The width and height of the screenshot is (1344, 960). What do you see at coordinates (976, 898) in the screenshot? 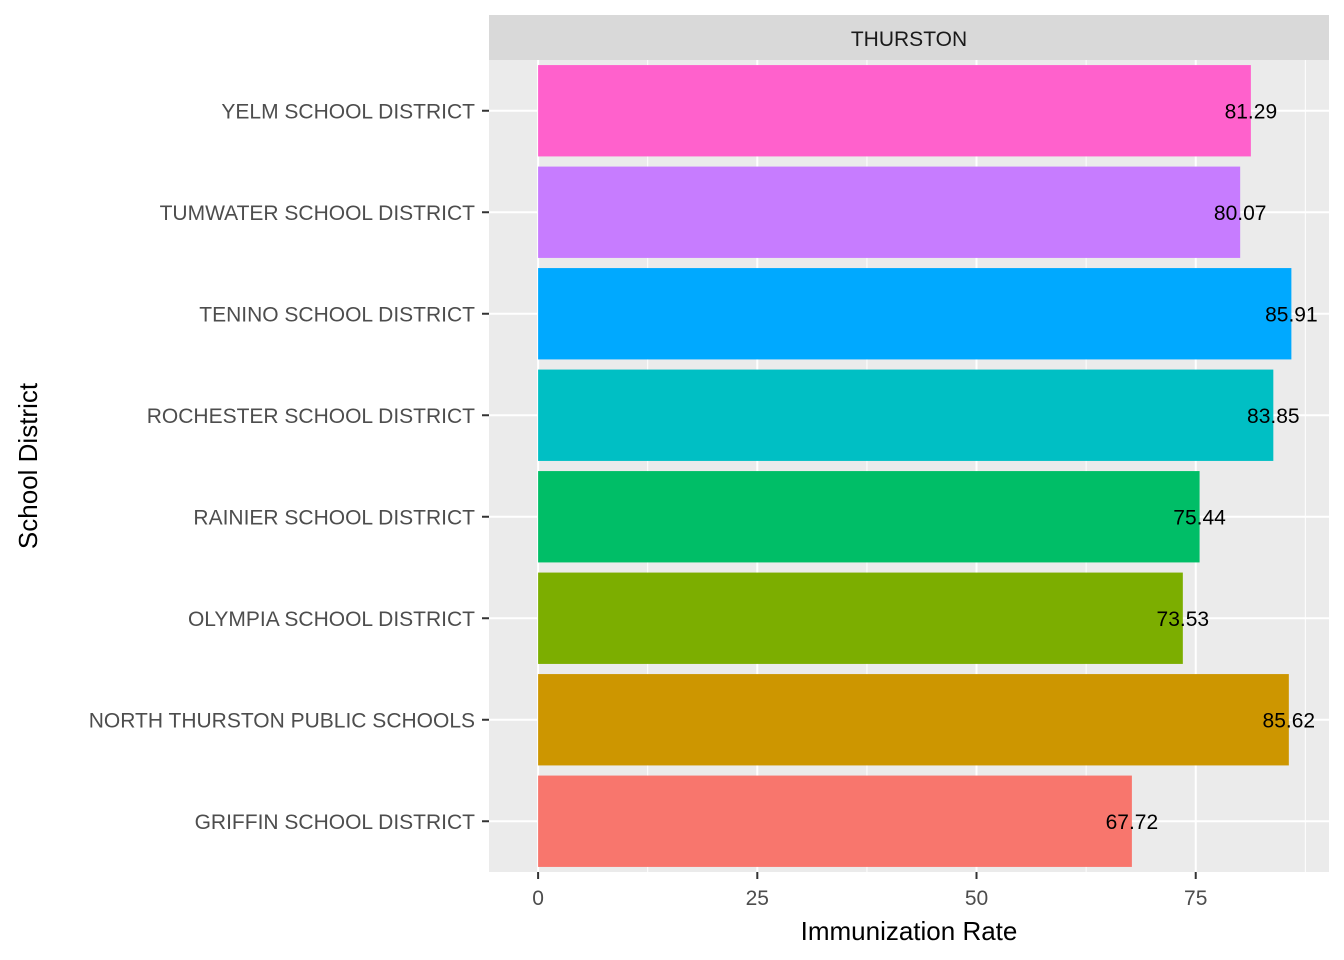
I see `x-tick-label: 50` at bounding box center [976, 898].